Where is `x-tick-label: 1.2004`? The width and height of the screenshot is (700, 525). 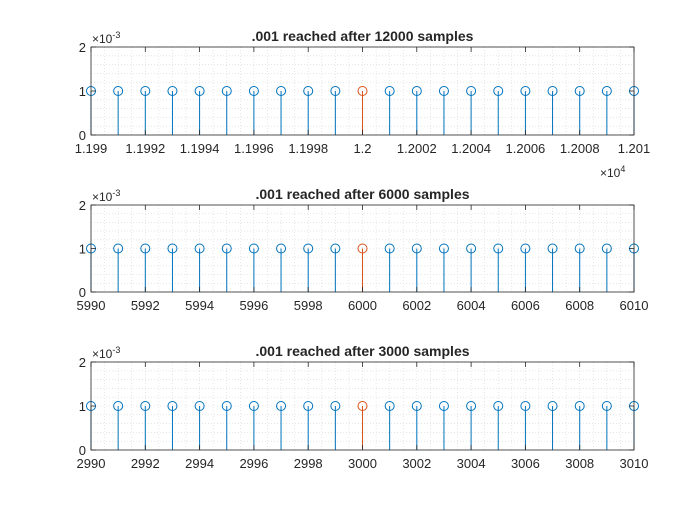
x-tick-label: 1.2004 is located at coordinates (471, 148).